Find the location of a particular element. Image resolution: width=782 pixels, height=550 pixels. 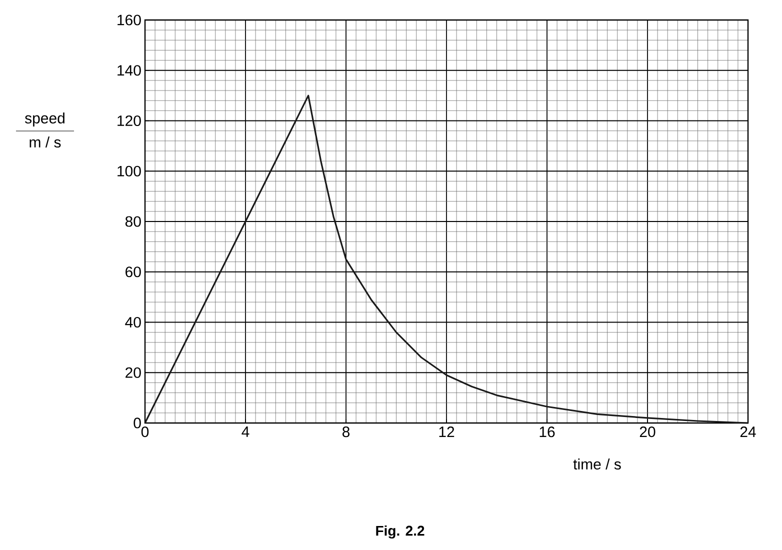

x-tick-label: 8 is located at coordinates (346, 432).